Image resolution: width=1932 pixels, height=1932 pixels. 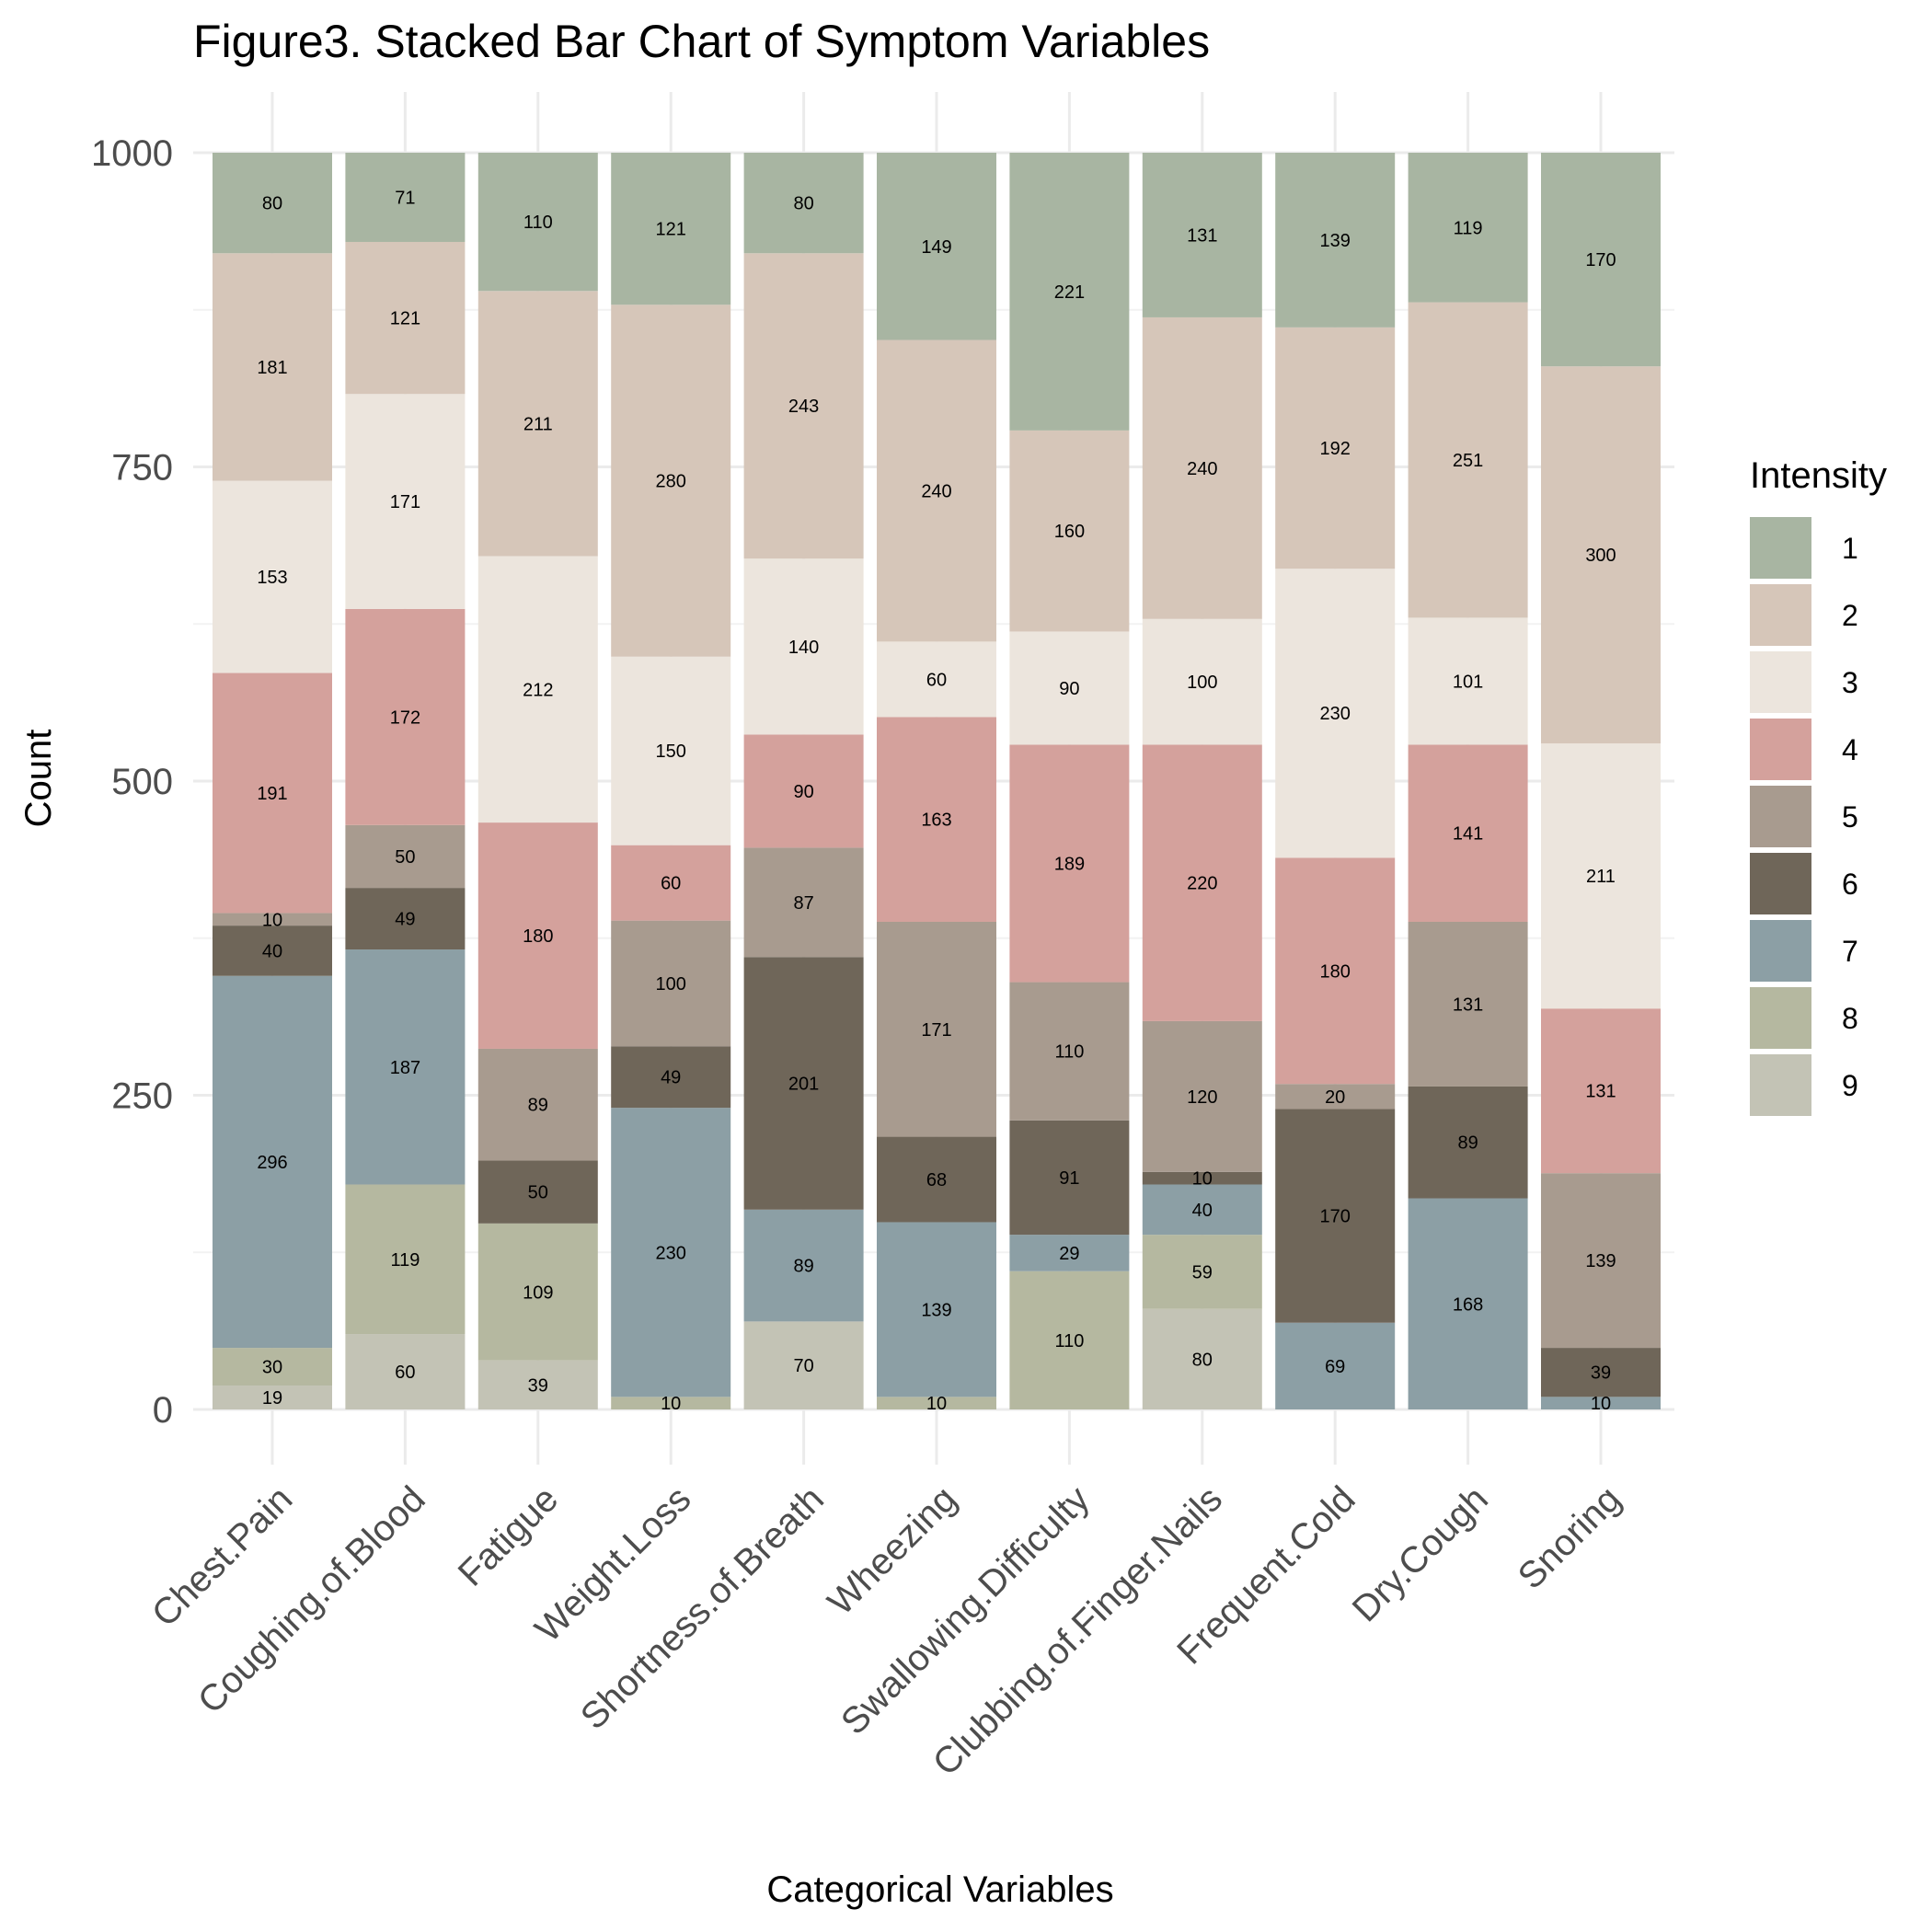 I want to click on x-tick-label: Dry.Cough, so click(x=1420, y=1553).